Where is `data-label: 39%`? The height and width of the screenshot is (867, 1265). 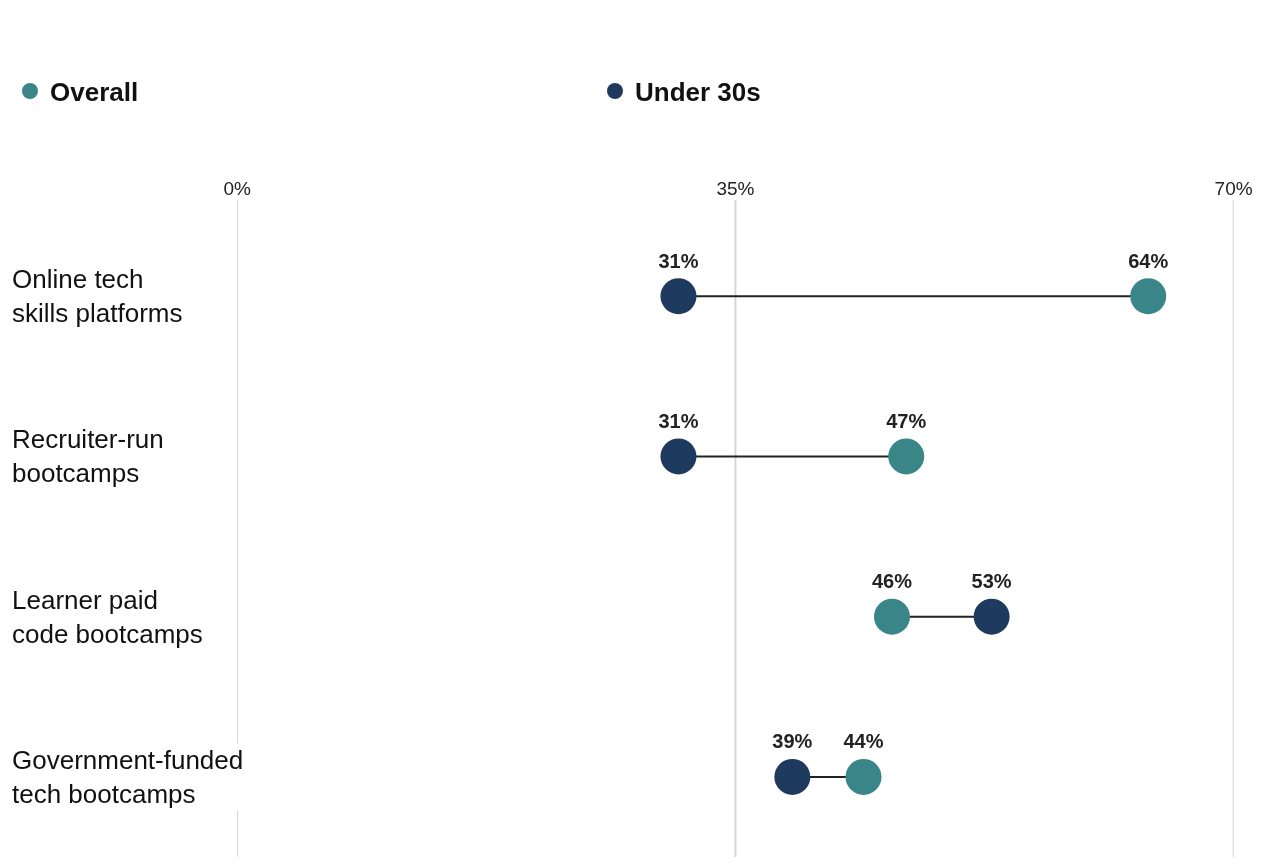
data-label: 39% is located at coordinates (792, 741).